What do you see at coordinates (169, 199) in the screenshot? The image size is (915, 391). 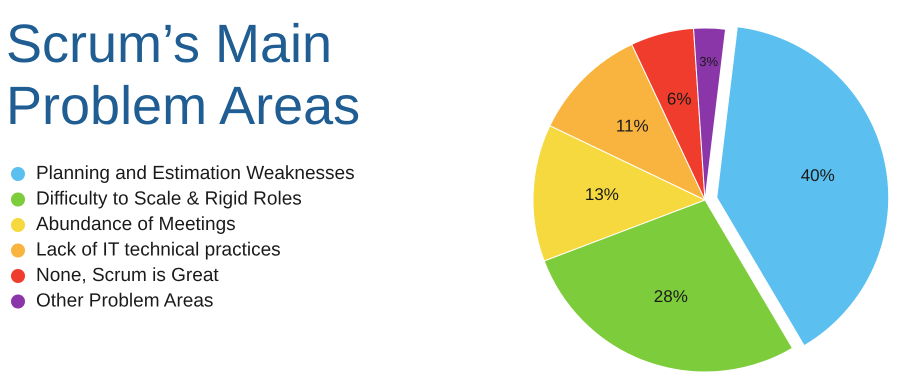 I see `legend-label: Difficulty to Scale & Rigid Roles` at bounding box center [169, 199].